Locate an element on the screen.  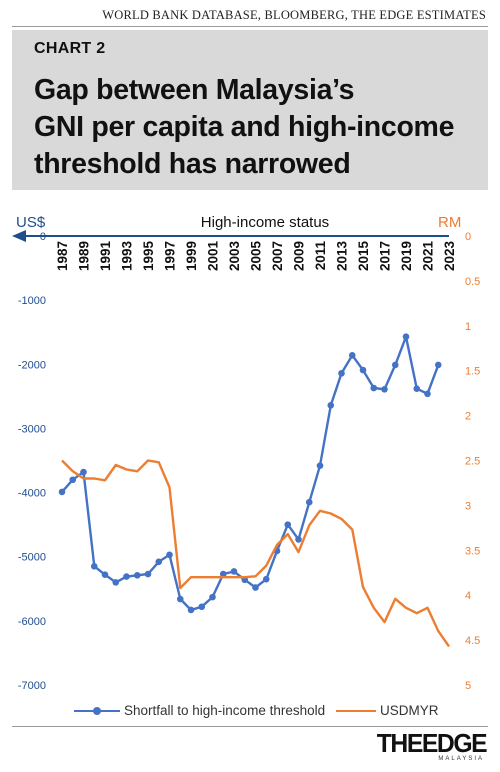
right-axis-unit: RM is located at coordinates (449, 222).